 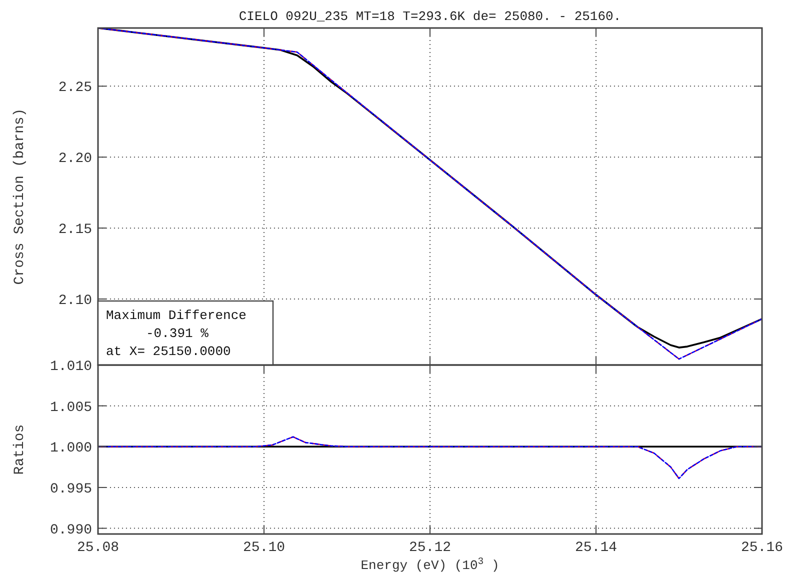 What do you see at coordinates (176, 315) in the screenshot?
I see `annotation: Maximum Difference` at bounding box center [176, 315].